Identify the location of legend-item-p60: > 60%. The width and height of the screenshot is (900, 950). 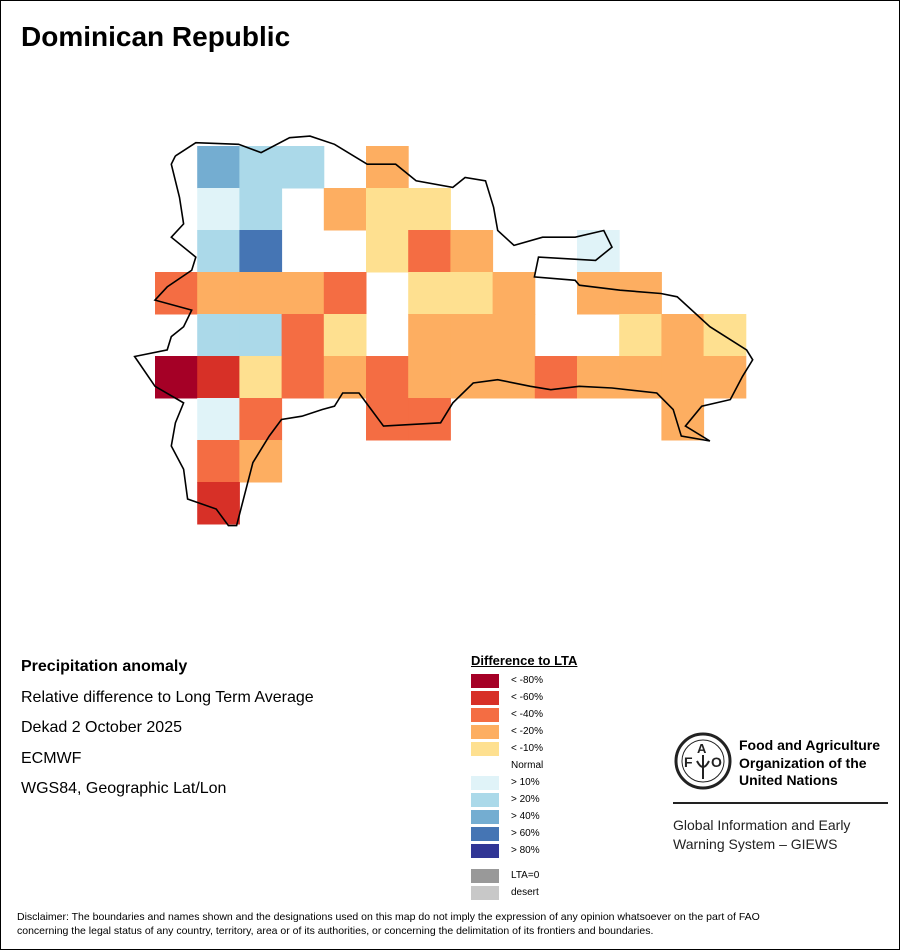
(524, 833).